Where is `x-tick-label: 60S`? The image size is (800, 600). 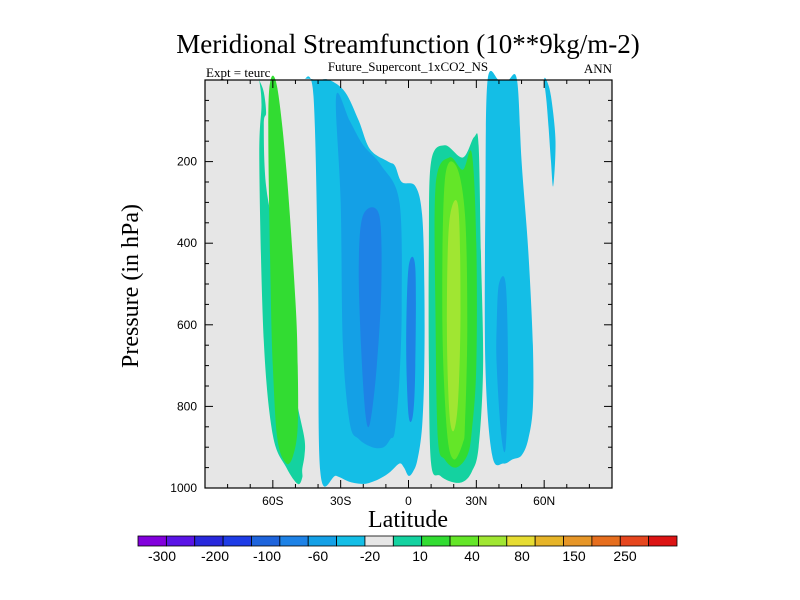 x-tick-label: 60S is located at coordinates (272, 501).